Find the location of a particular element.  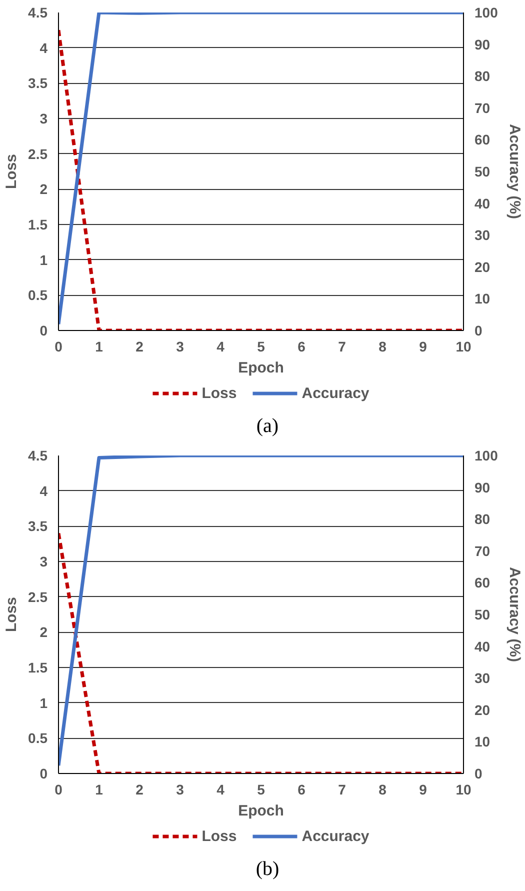

text: (b) is located at coordinates (268, 869).